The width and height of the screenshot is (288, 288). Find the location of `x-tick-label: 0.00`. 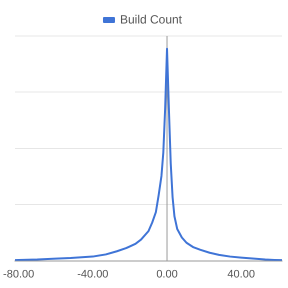

x-tick-label: 0.00 is located at coordinates (167, 274).